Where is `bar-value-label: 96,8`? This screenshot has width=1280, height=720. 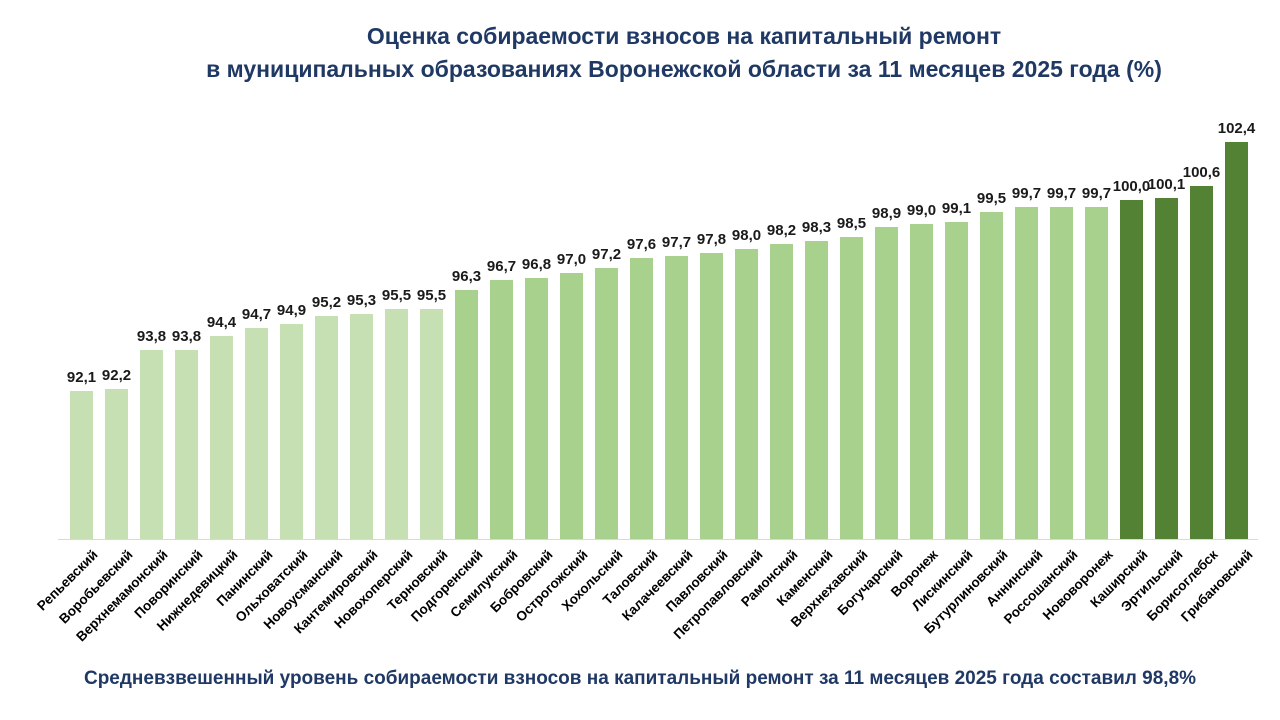
bar-value-label: 96,8 is located at coordinates (536, 264).